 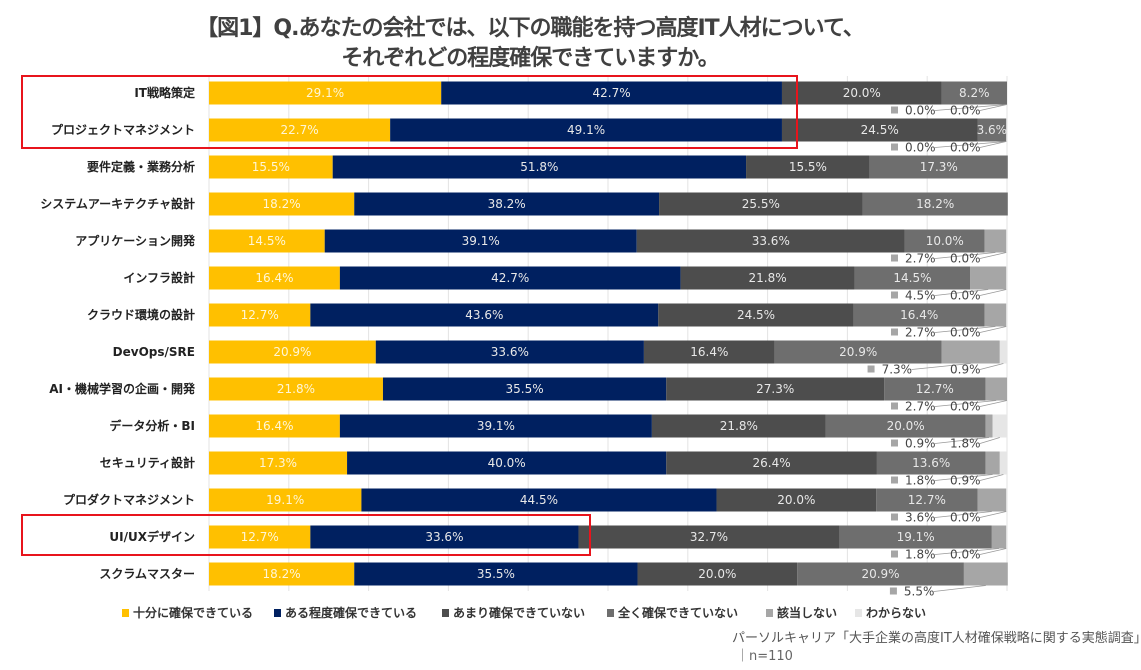 I want to click on data-label: 19.1%, so click(x=285, y=500).